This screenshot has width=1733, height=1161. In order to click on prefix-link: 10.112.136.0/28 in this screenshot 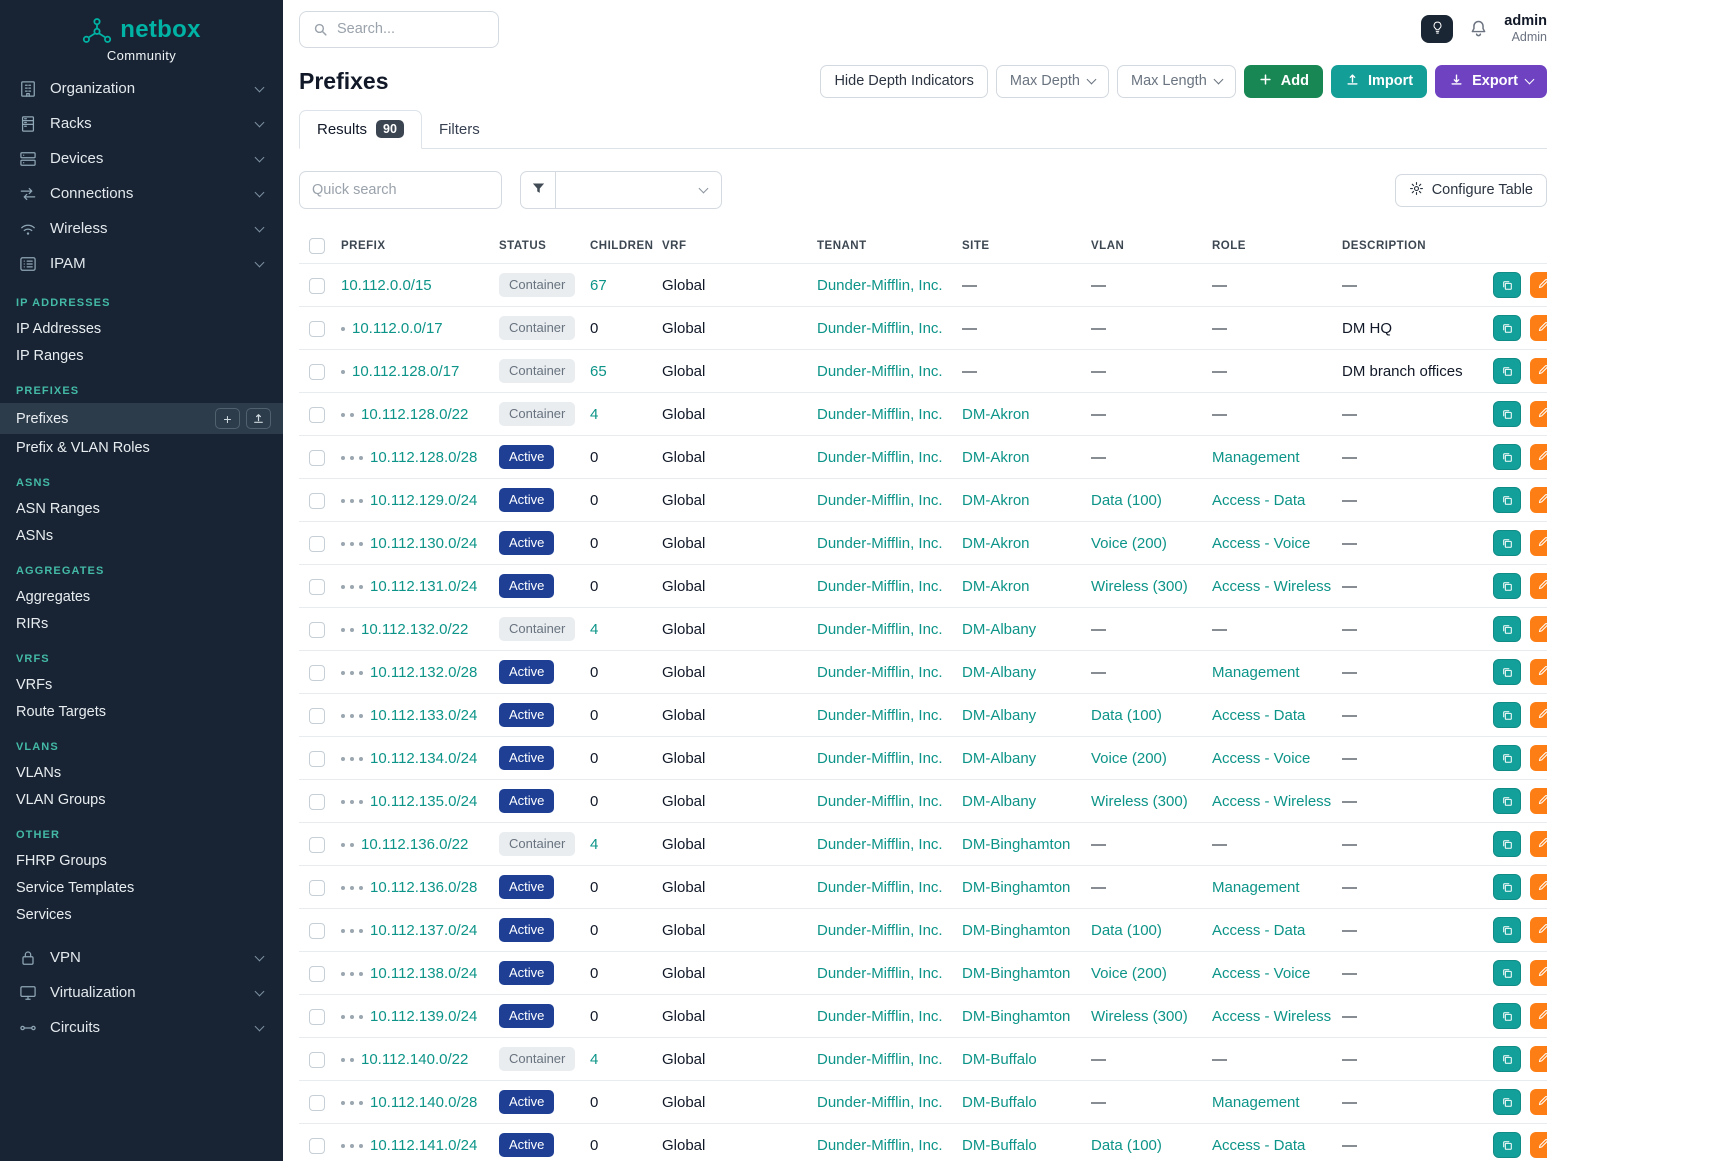, I will do `click(424, 887)`.